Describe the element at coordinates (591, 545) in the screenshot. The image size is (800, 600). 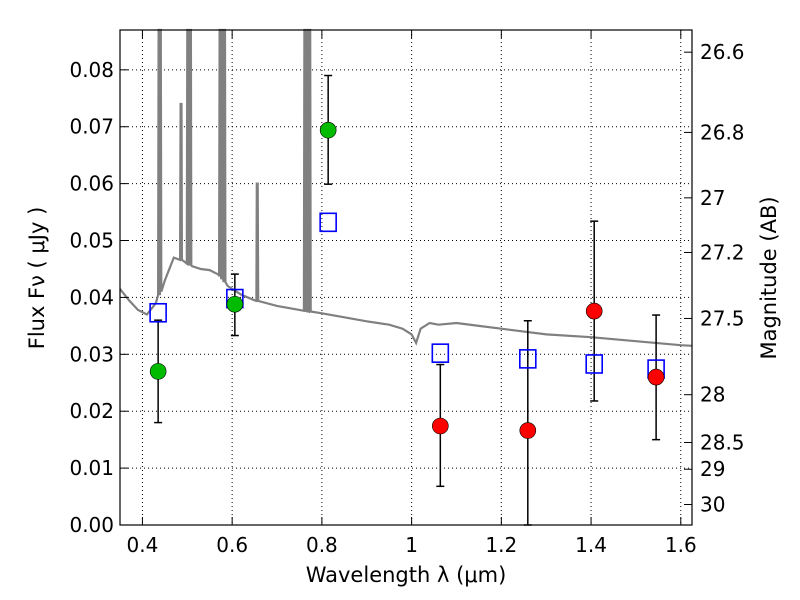
I see `x-tick-label: 1.4` at that location.